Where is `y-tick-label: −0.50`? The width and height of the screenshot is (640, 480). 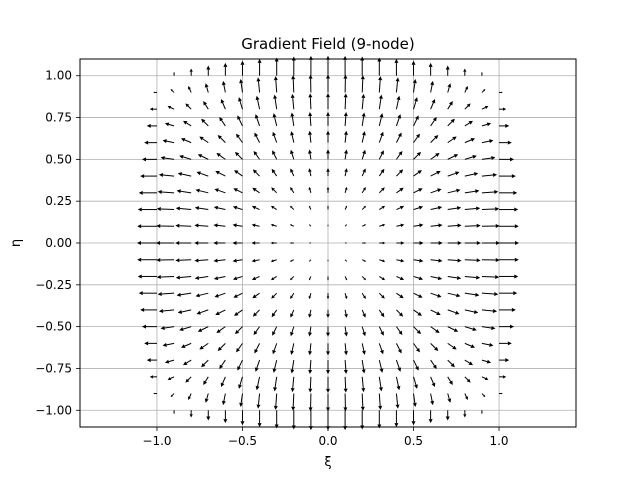 y-tick-label: −0.50 is located at coordinates (53, 327).